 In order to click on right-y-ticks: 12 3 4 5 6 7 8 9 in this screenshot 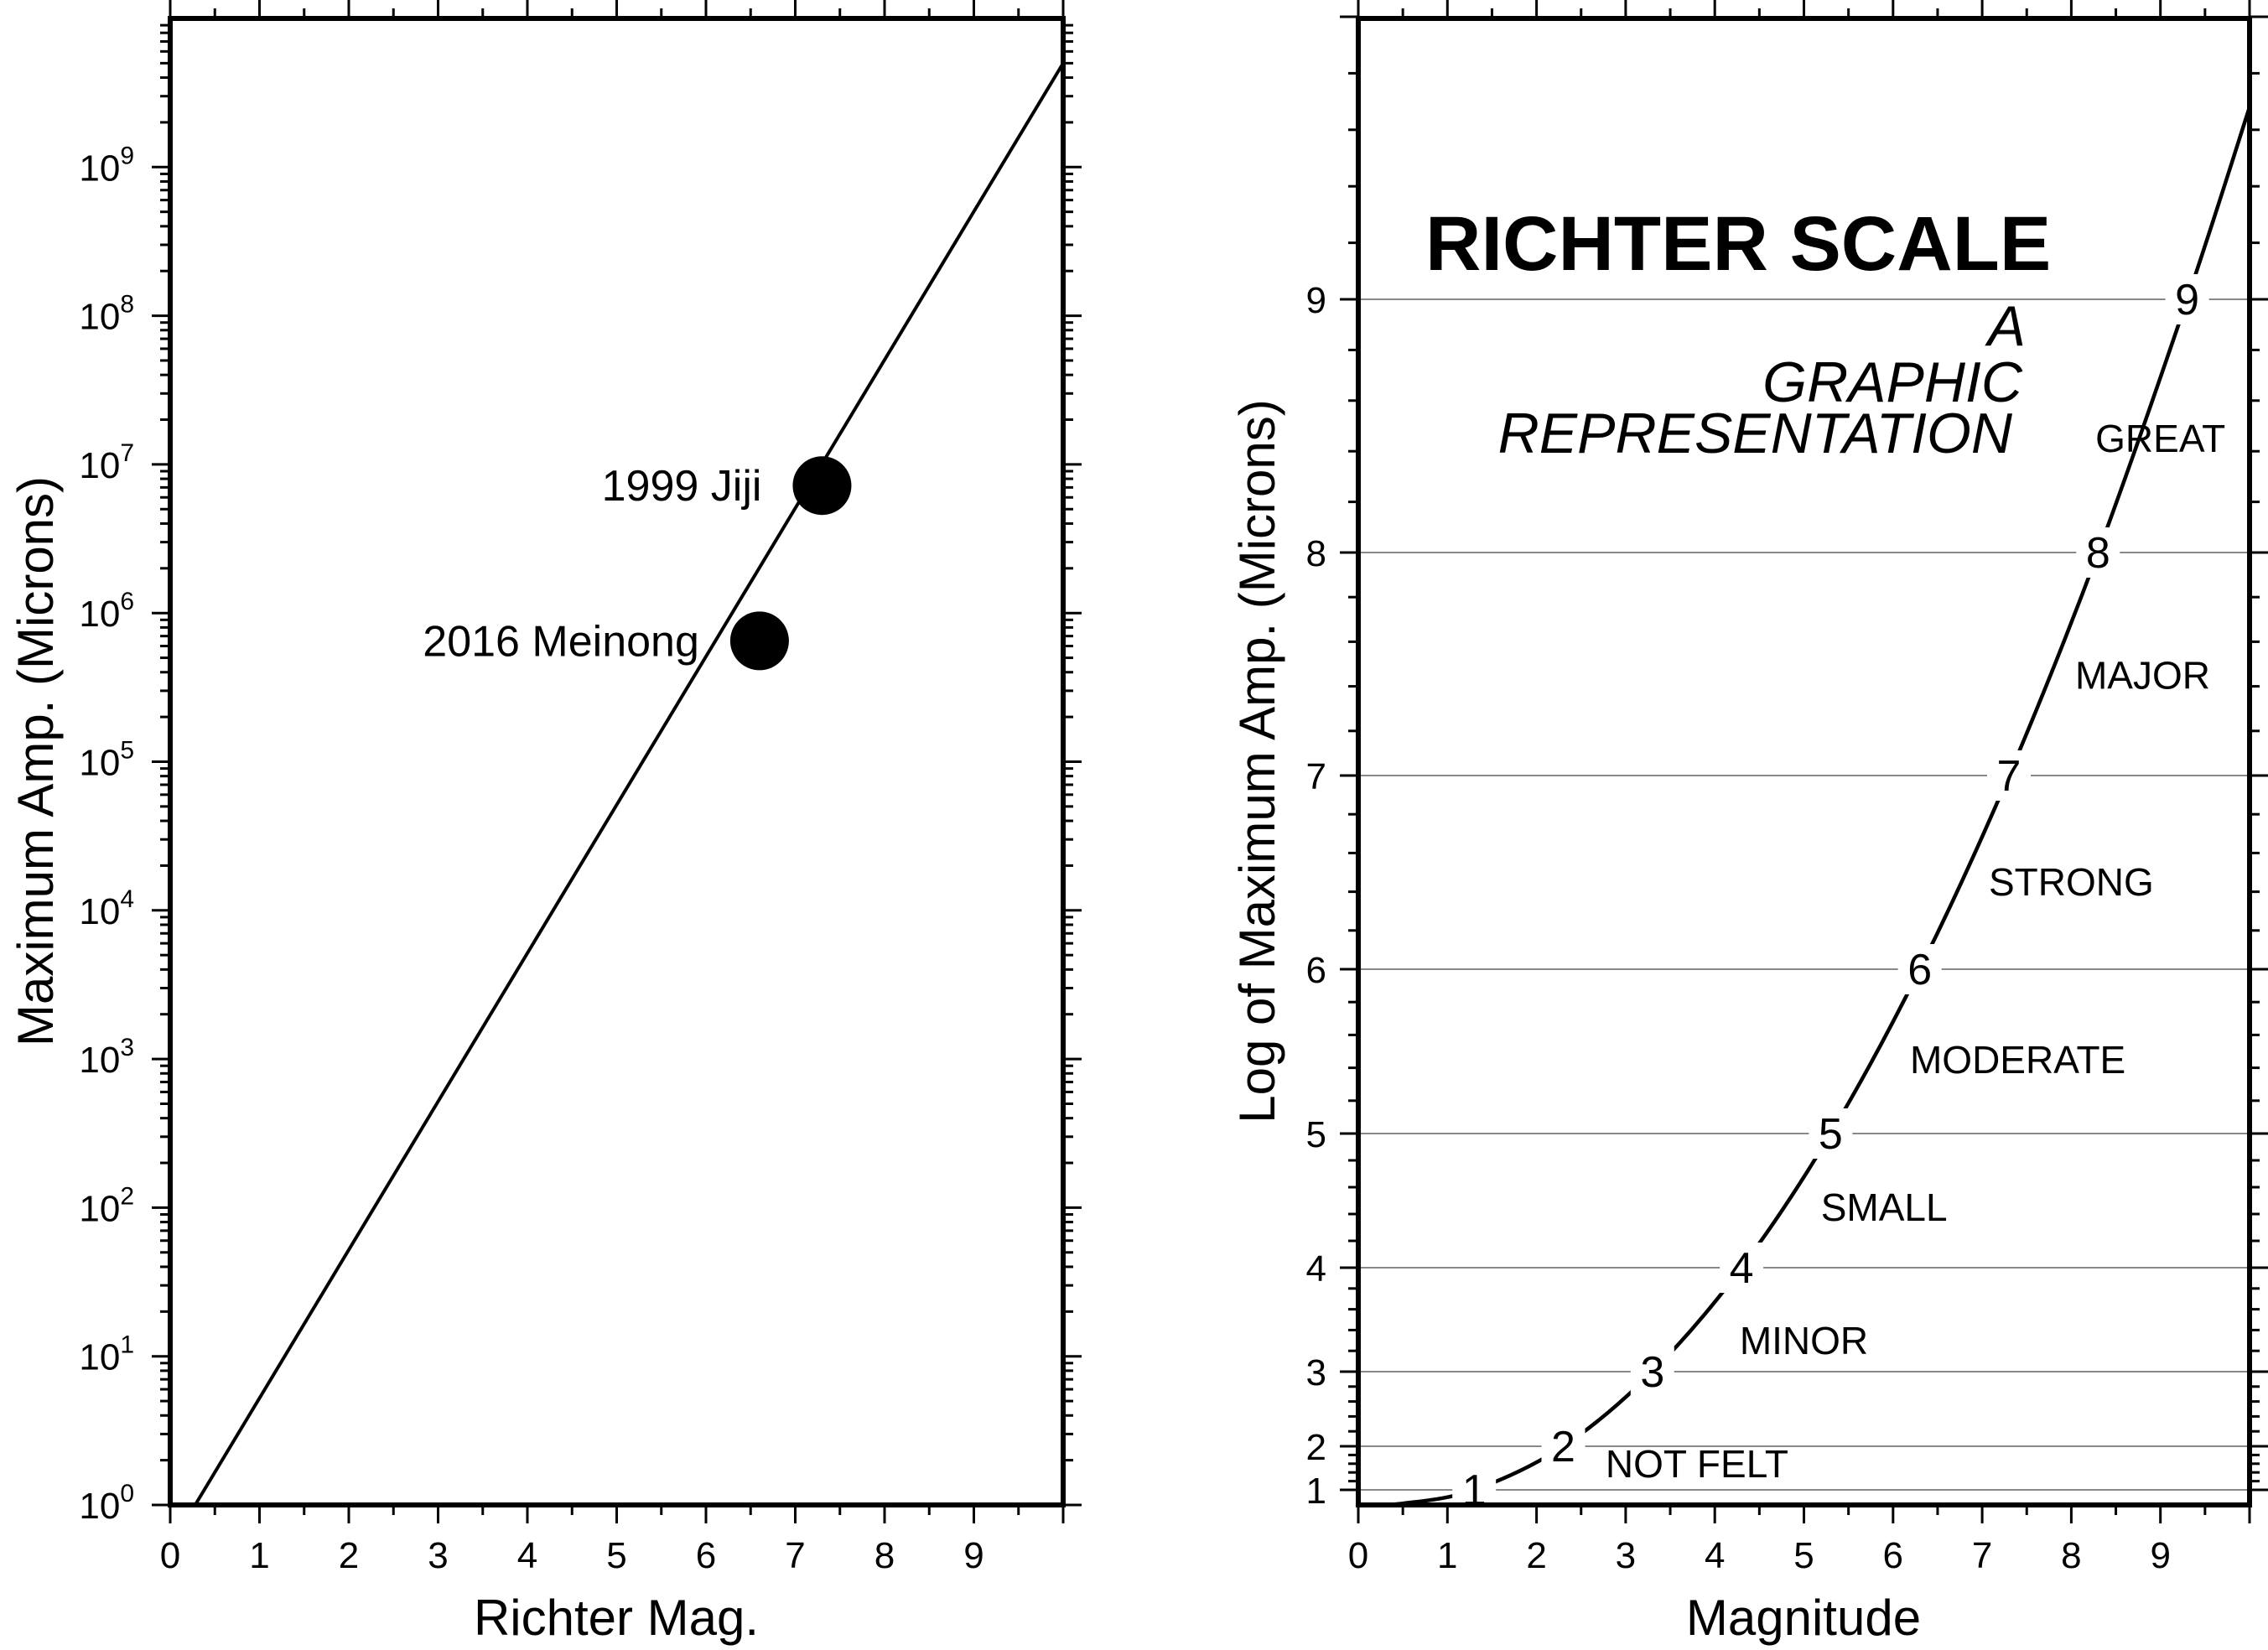, I will do `click(1316, 896)`.